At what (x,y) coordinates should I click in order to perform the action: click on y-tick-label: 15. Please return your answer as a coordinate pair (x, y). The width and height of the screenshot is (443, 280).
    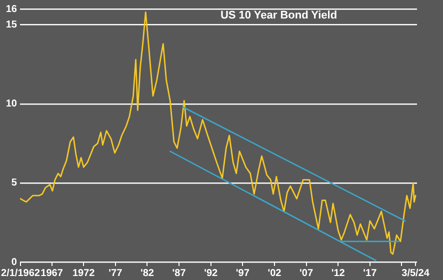
    Looking at the image, I should click on (12, 25).